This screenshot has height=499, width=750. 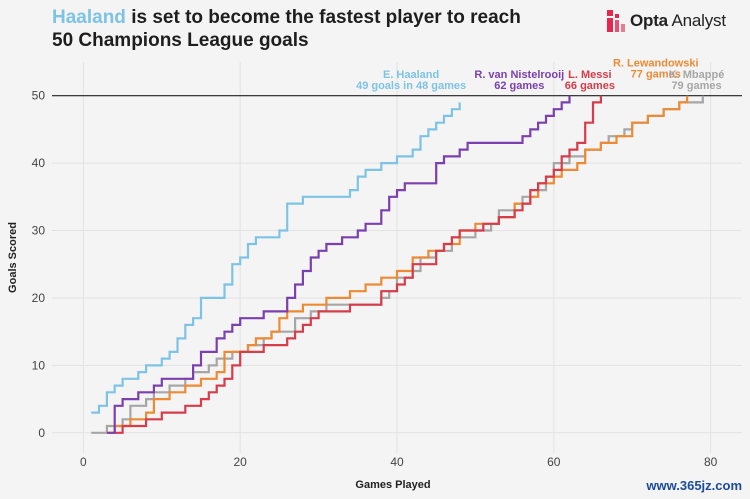 What do you see at coordinates (13, 257) in the screenshot?
I see `y-axis-title: Goals Scored` at bounding box center [13, 257].